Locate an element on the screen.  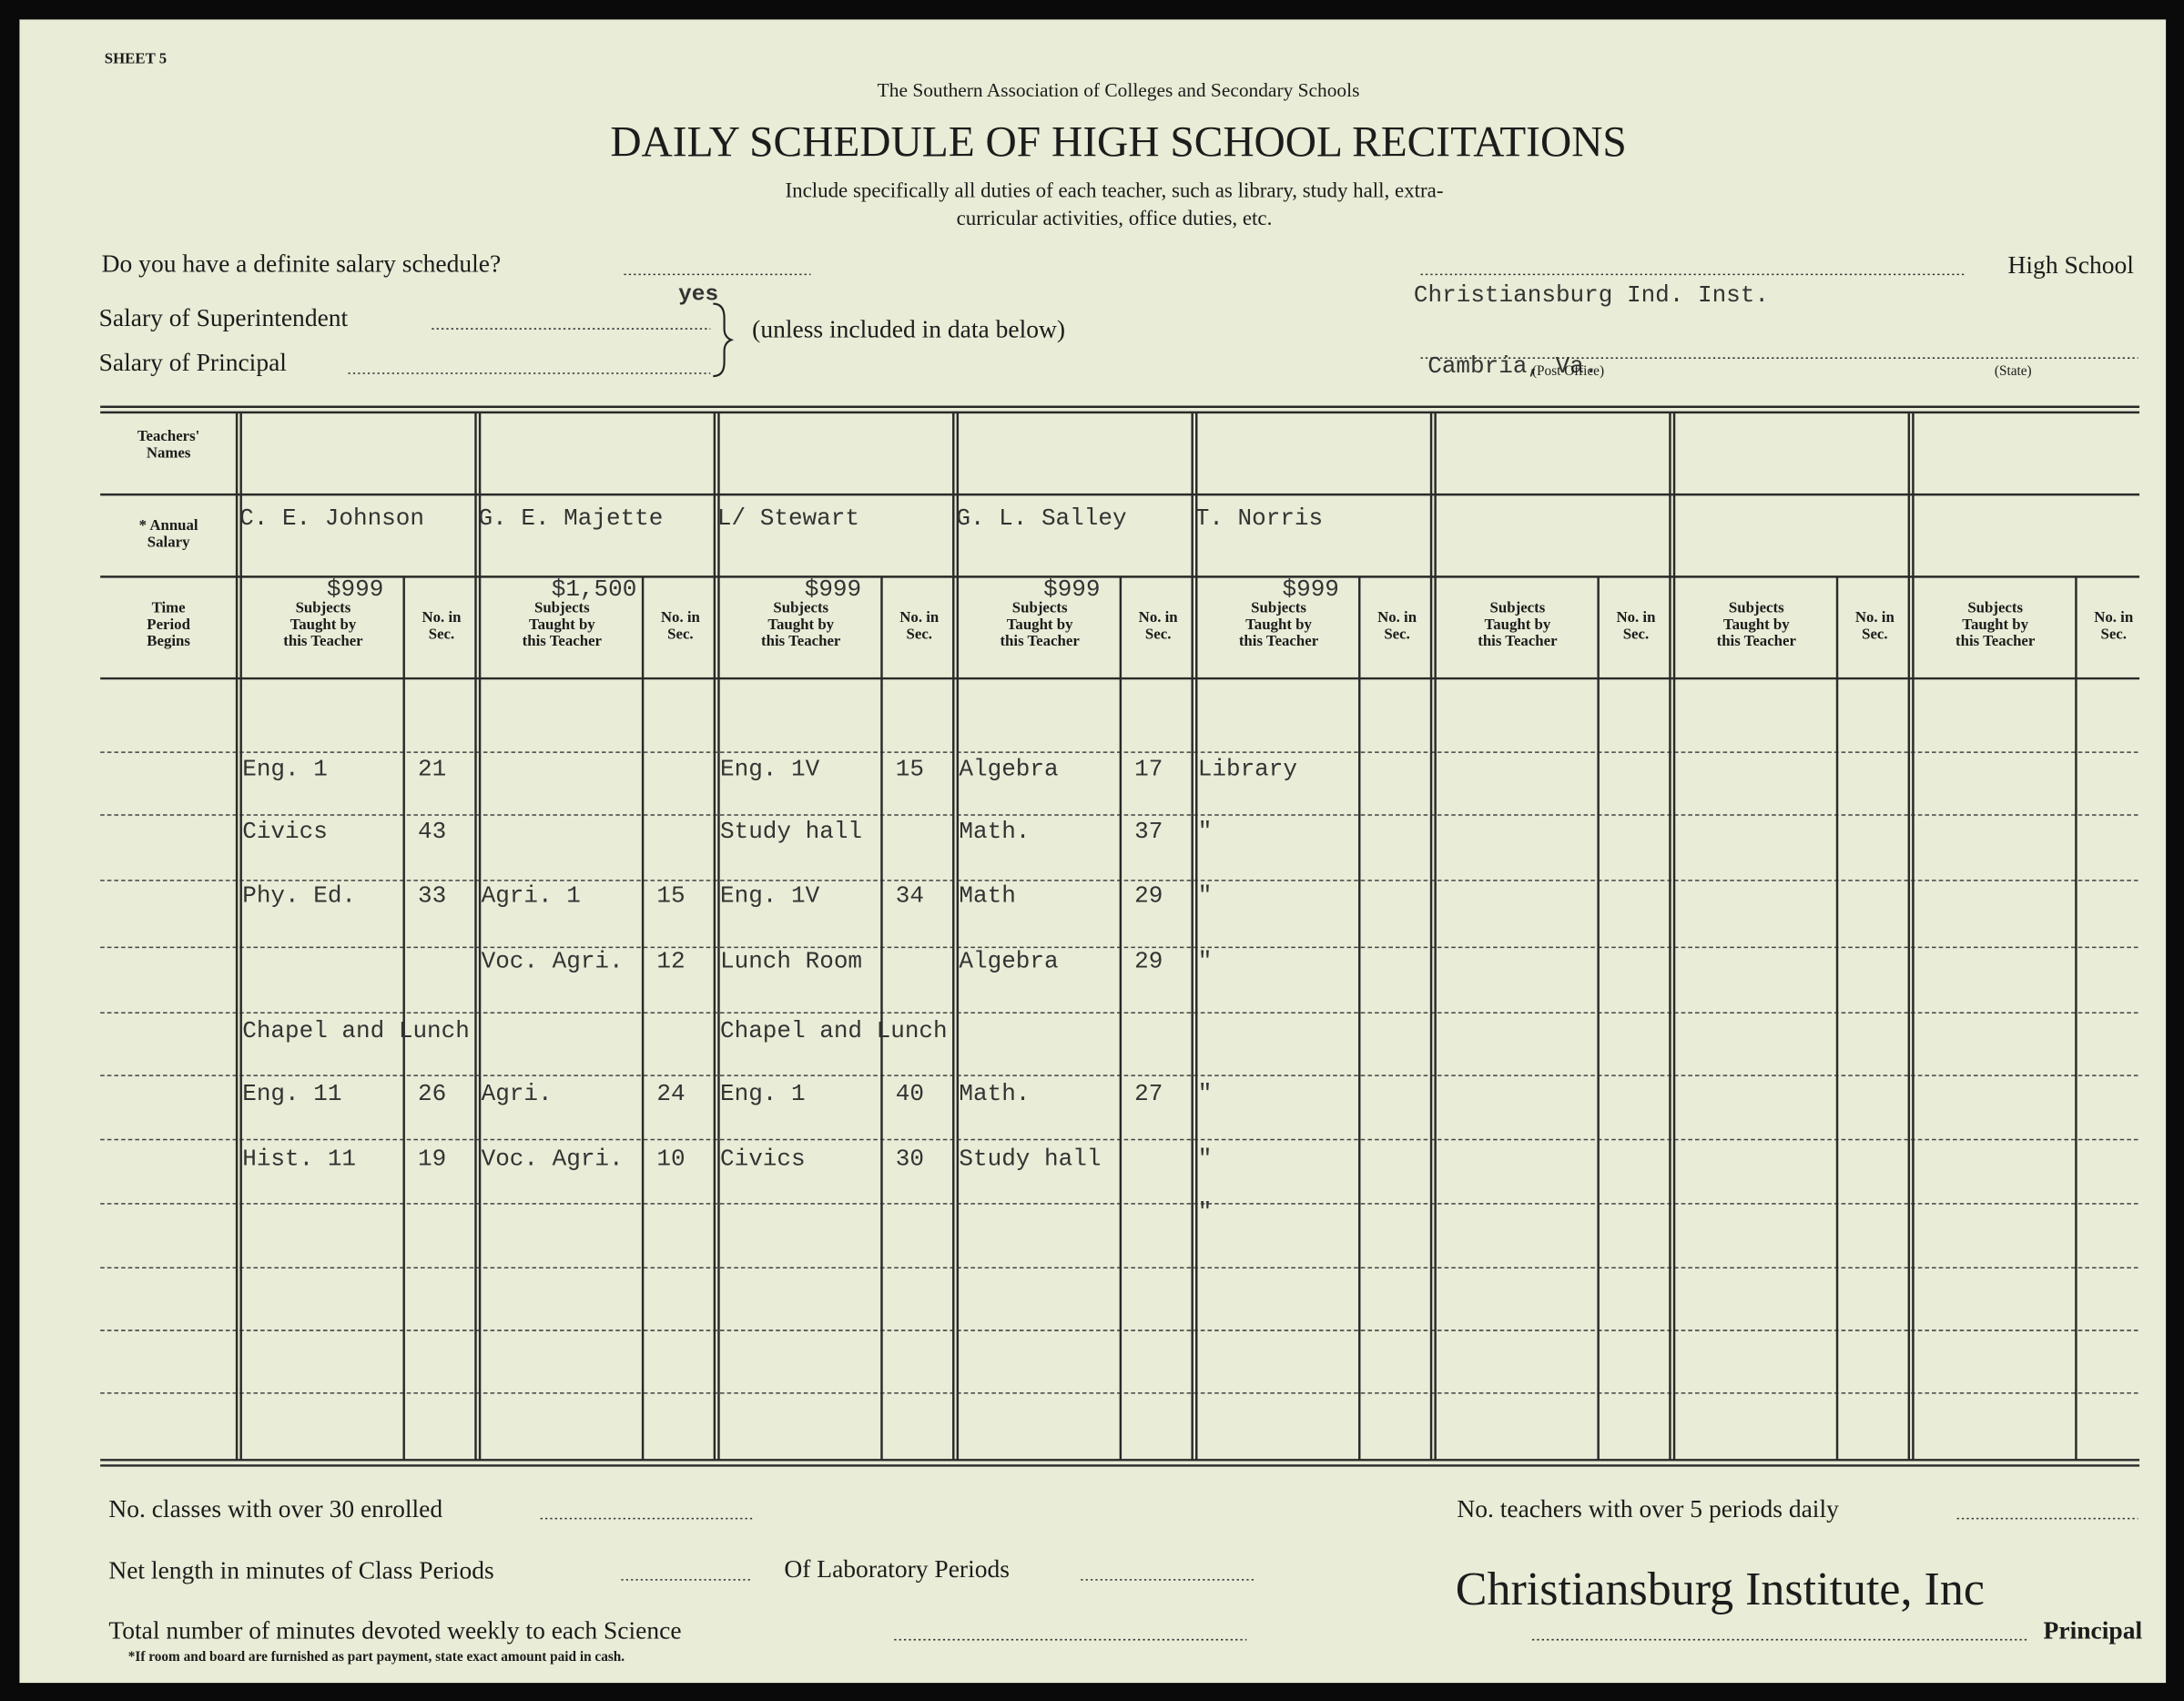
subject: Agri. 1 is located at coordinates (532, 896).